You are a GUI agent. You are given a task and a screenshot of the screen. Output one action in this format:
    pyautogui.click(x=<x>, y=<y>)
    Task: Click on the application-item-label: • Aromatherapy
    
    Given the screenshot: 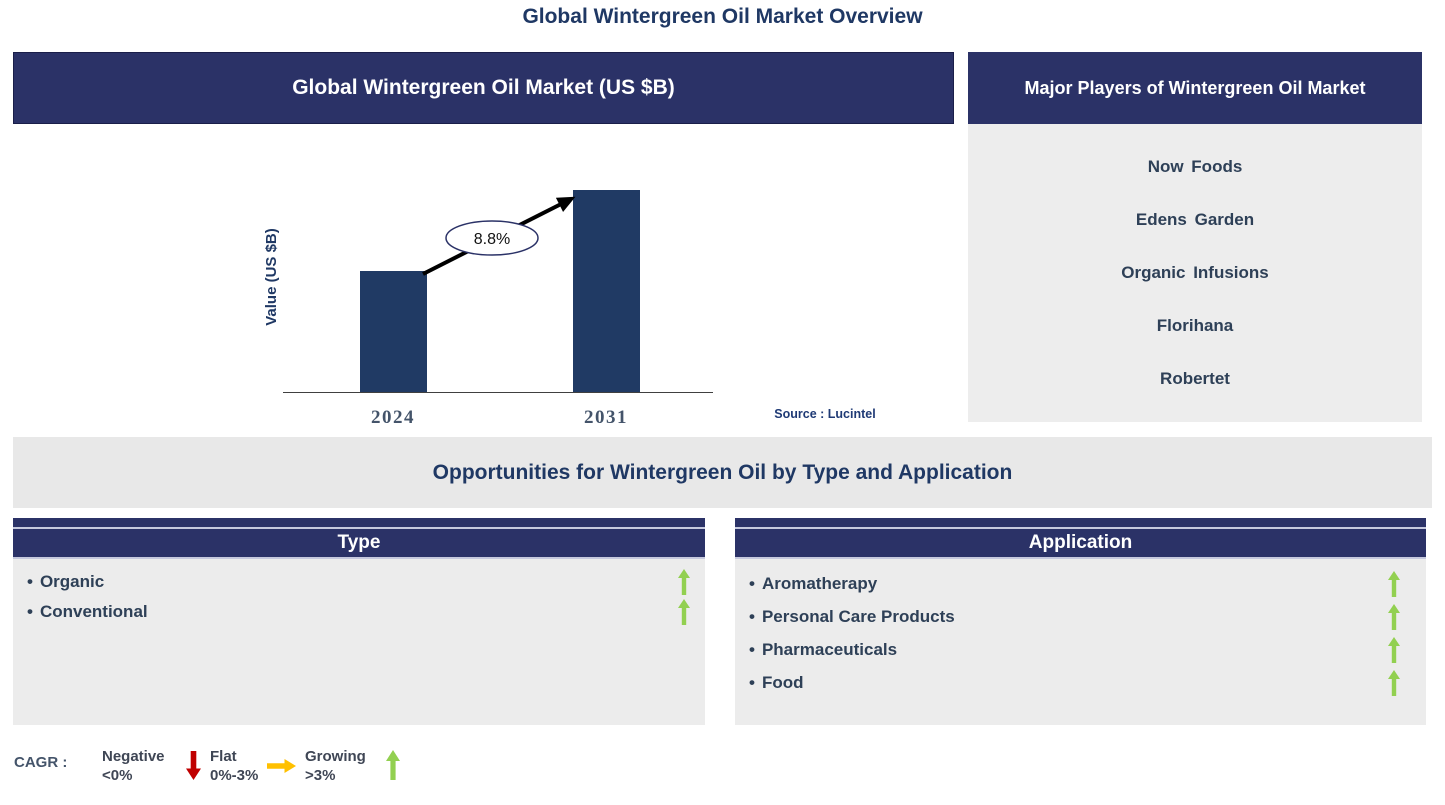 What is the action you would take?
    pyautogui.click(x=813, y=583)
    